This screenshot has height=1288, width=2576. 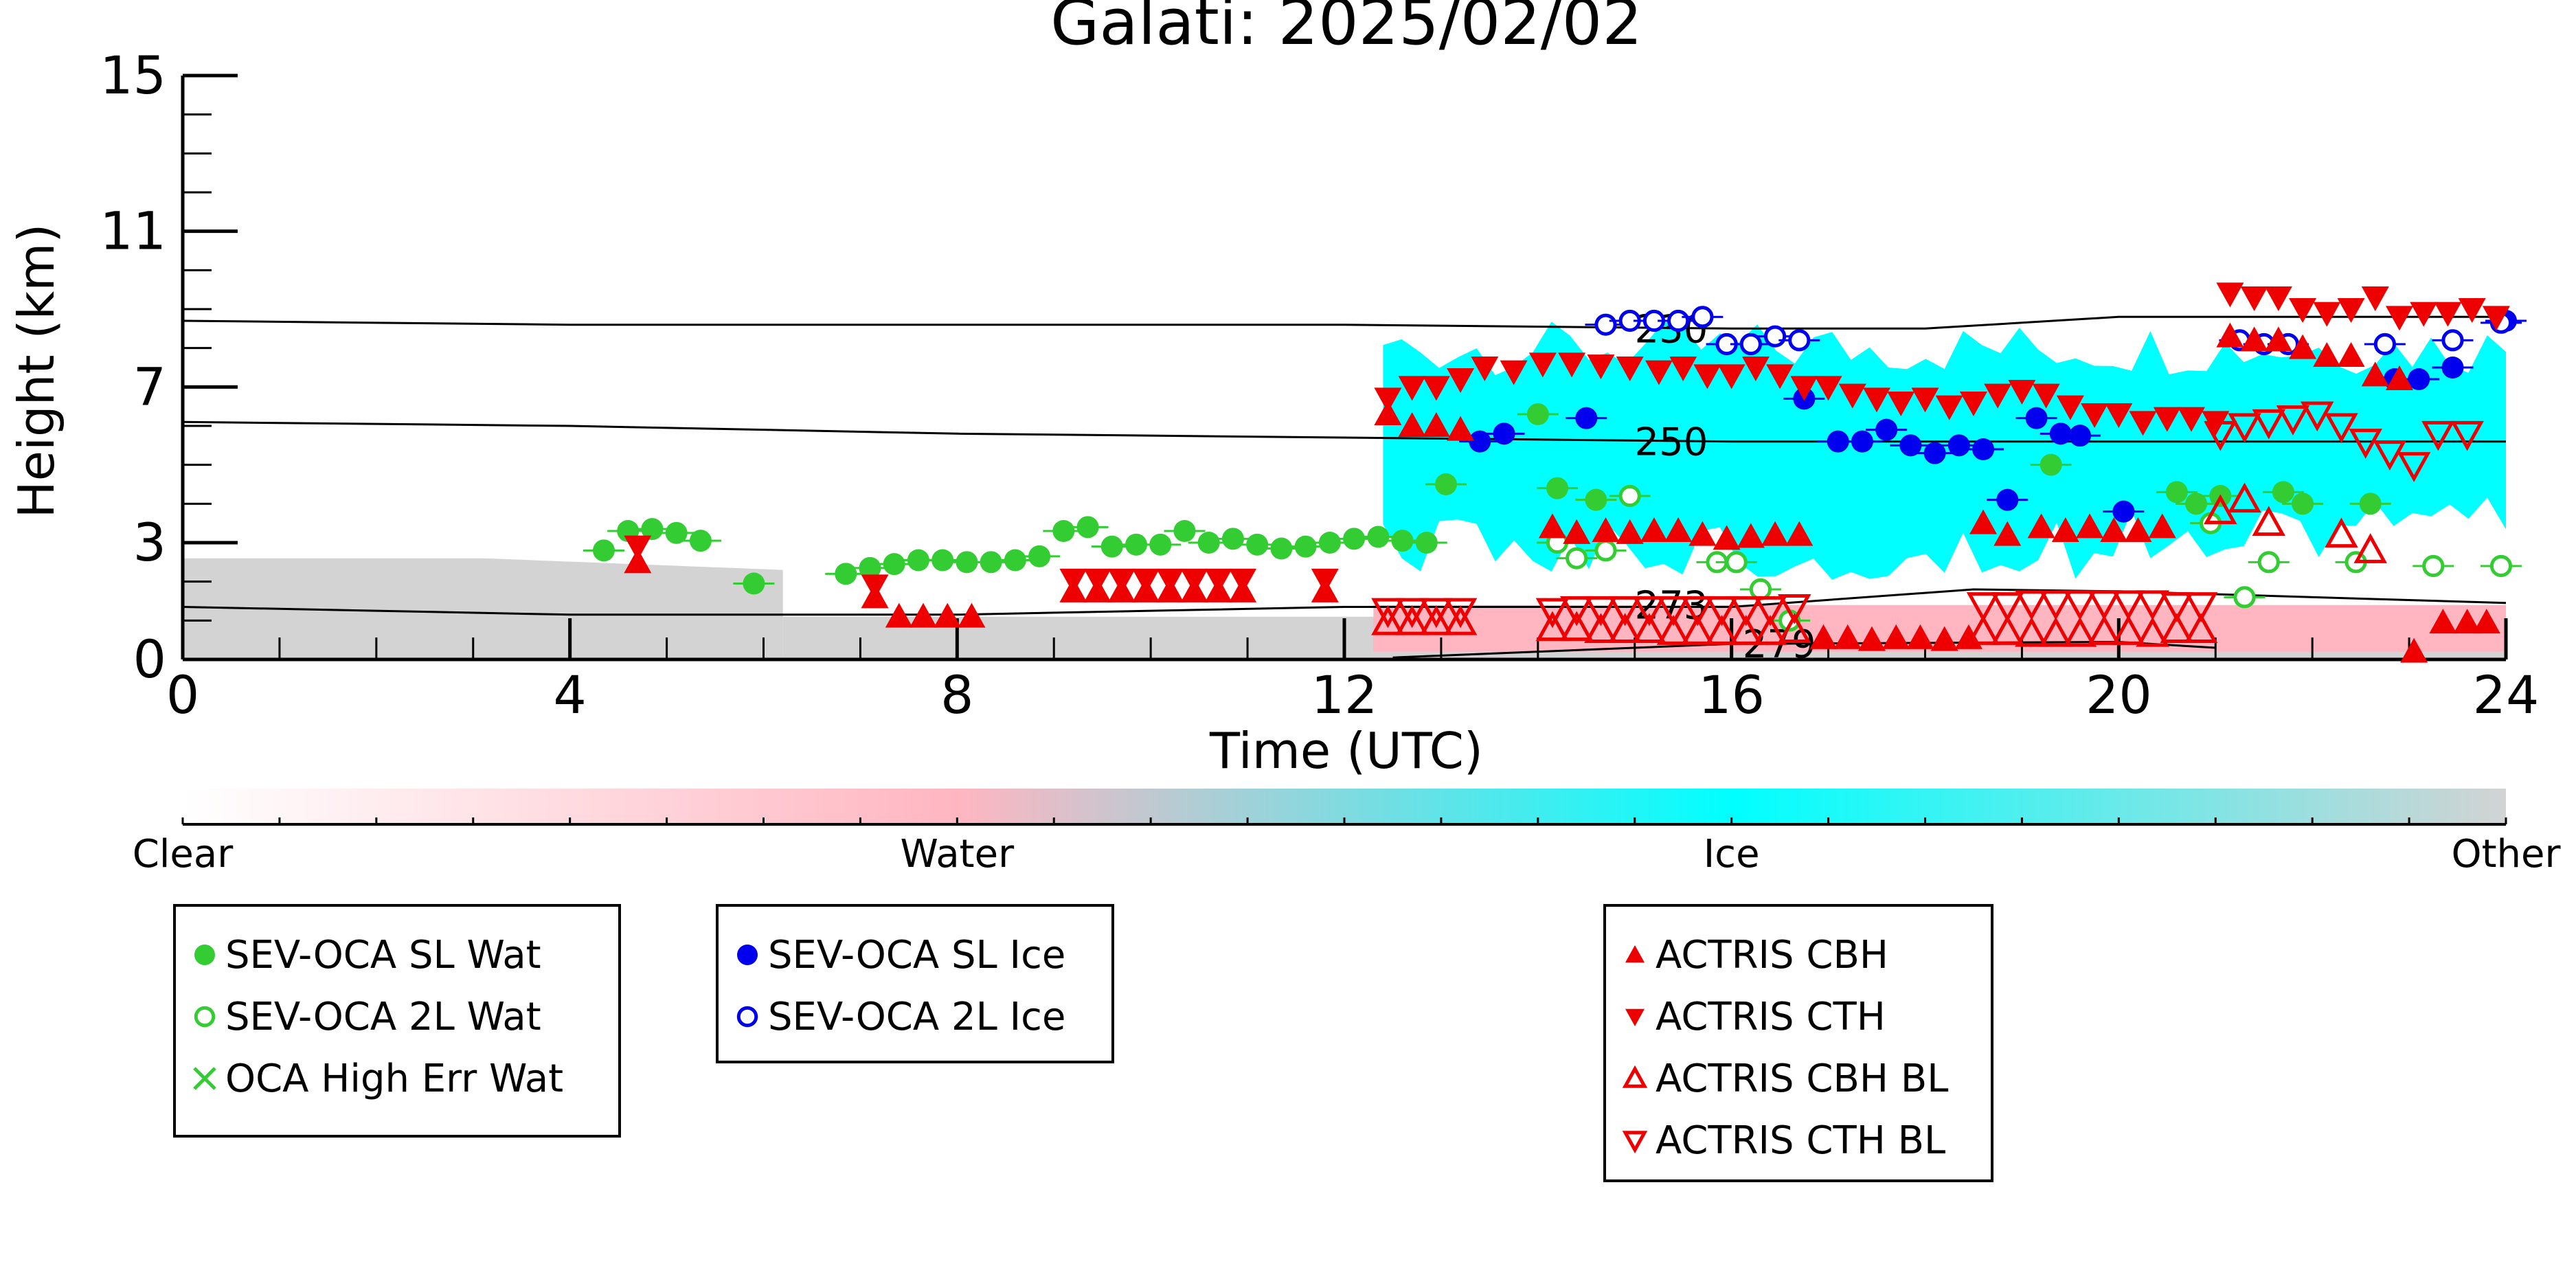 What do you see at coordinates (956, 694) in the screenshot?
I see `x-tick-label: 8` at bounding box center [956, 694].